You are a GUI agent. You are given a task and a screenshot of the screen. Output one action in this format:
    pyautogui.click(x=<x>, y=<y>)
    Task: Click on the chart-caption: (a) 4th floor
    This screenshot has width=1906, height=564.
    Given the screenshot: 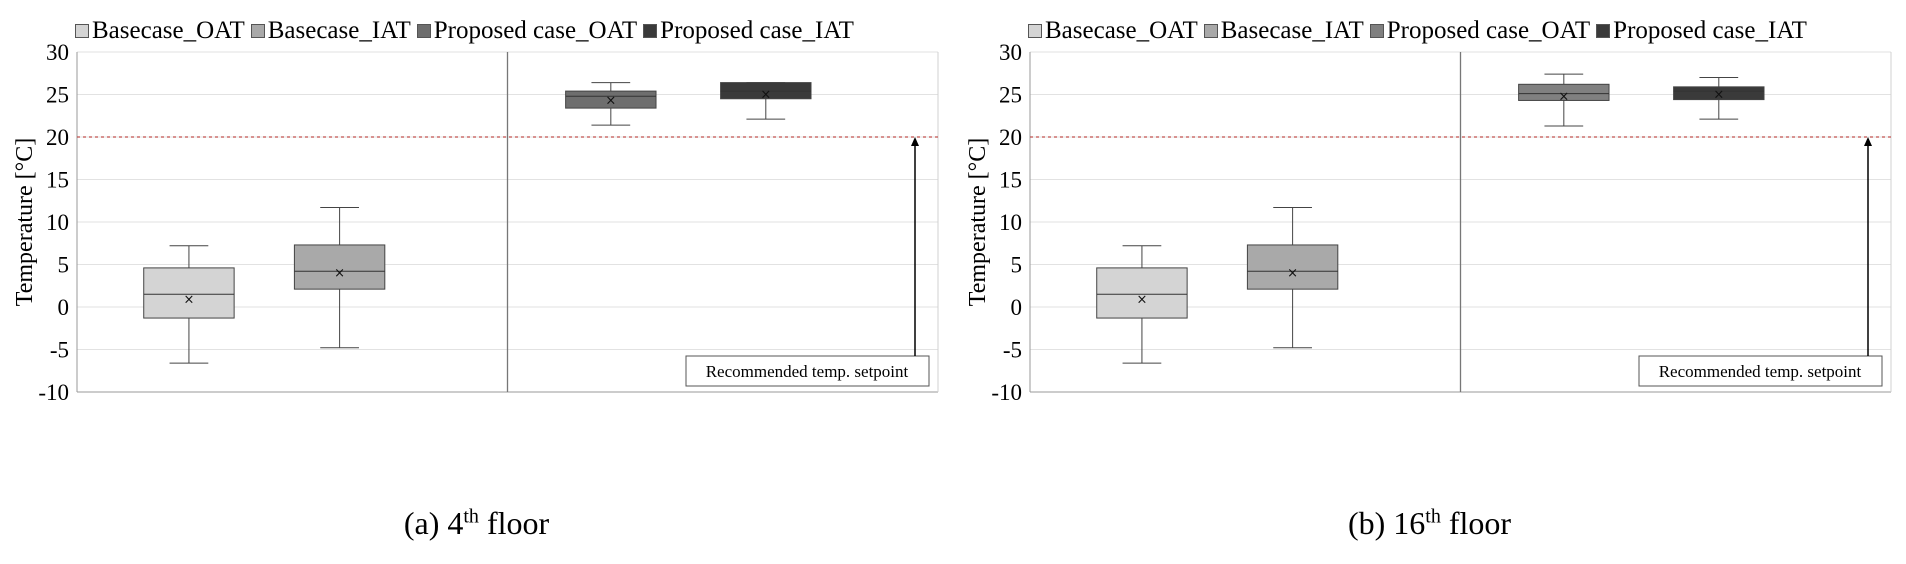 What is the action you would take?
    pyautogui.click(x=476, y=523)
    